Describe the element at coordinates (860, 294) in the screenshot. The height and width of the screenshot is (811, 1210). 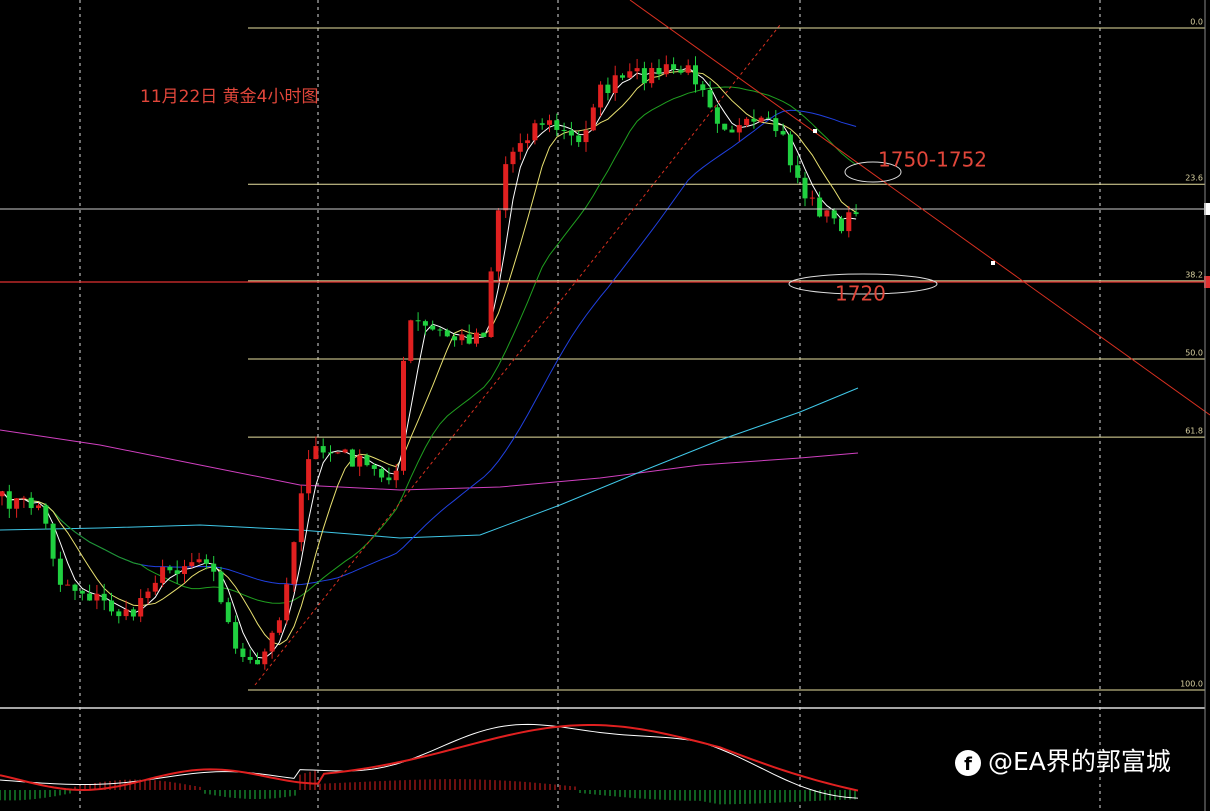
I see `annotation: 1720` at that location.